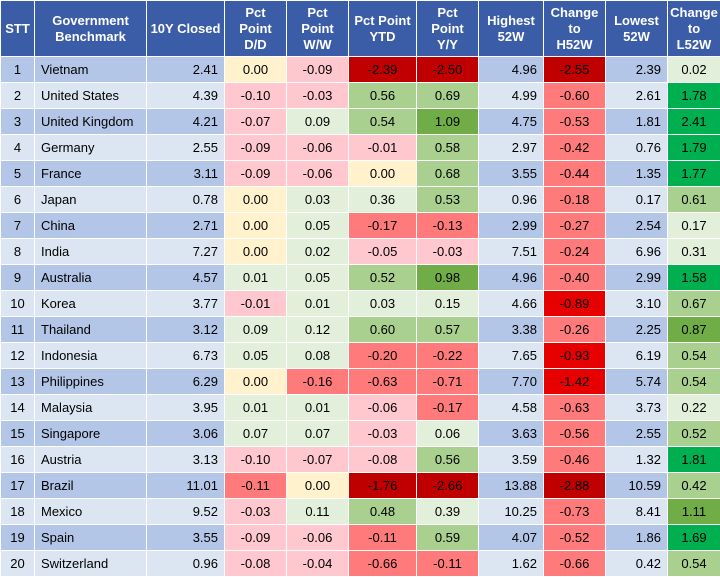 Image resolution: width=720 pixels, height=577 pixels. What do you see at coordinates (18, 382) in the screenshot?
I see `cell-stt: 13` at bounding box center [18, 382].